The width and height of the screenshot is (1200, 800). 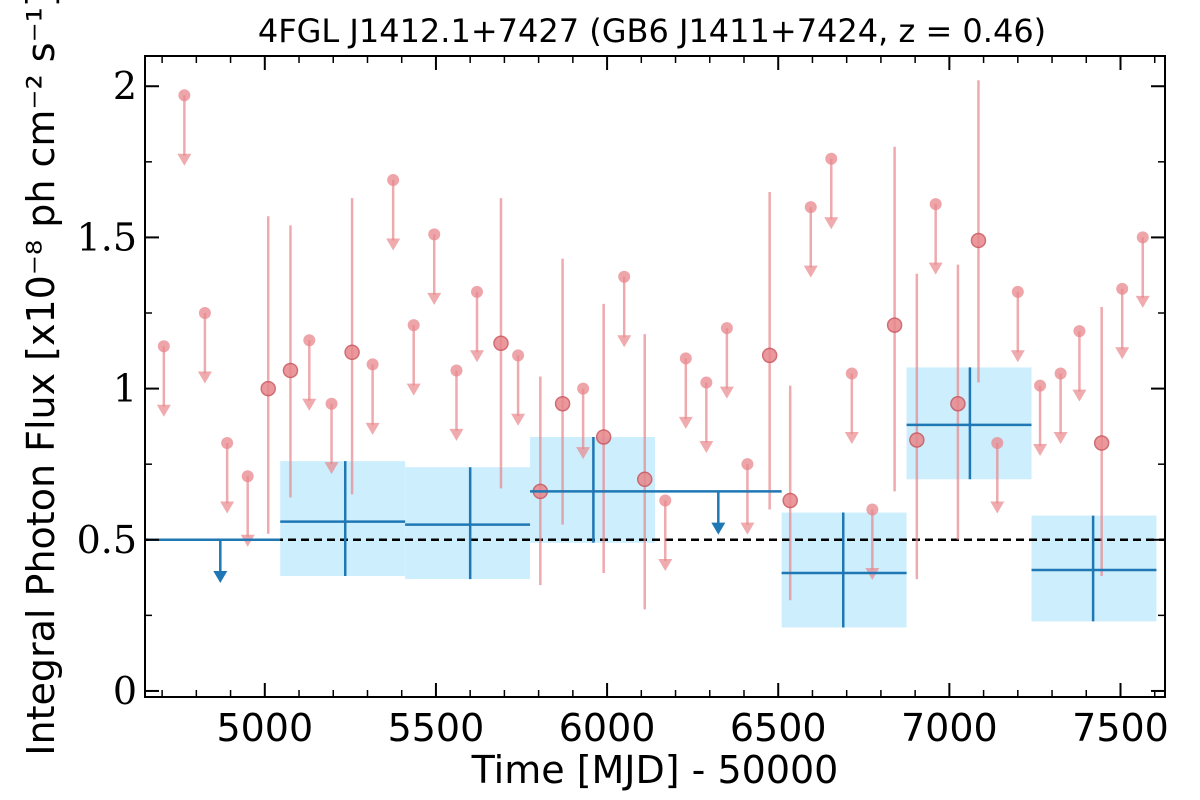 I want to click on x-tick-label: 7000, so click(x=949, y=728).